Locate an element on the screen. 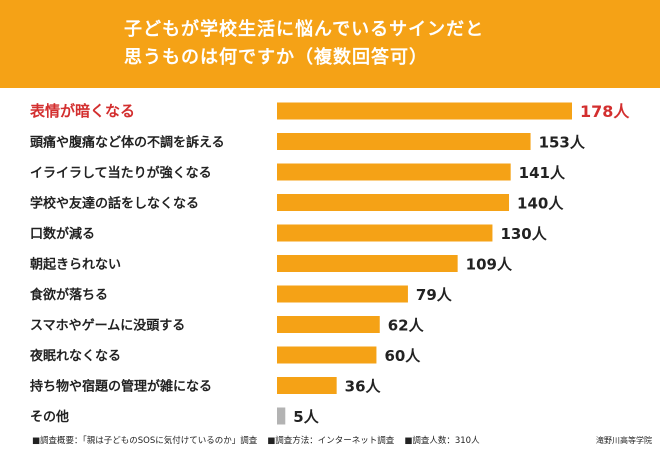 The width and height of the screenshot is (660, 450). category-label: 表情が暗くなる is located at coordinates (82, 111).